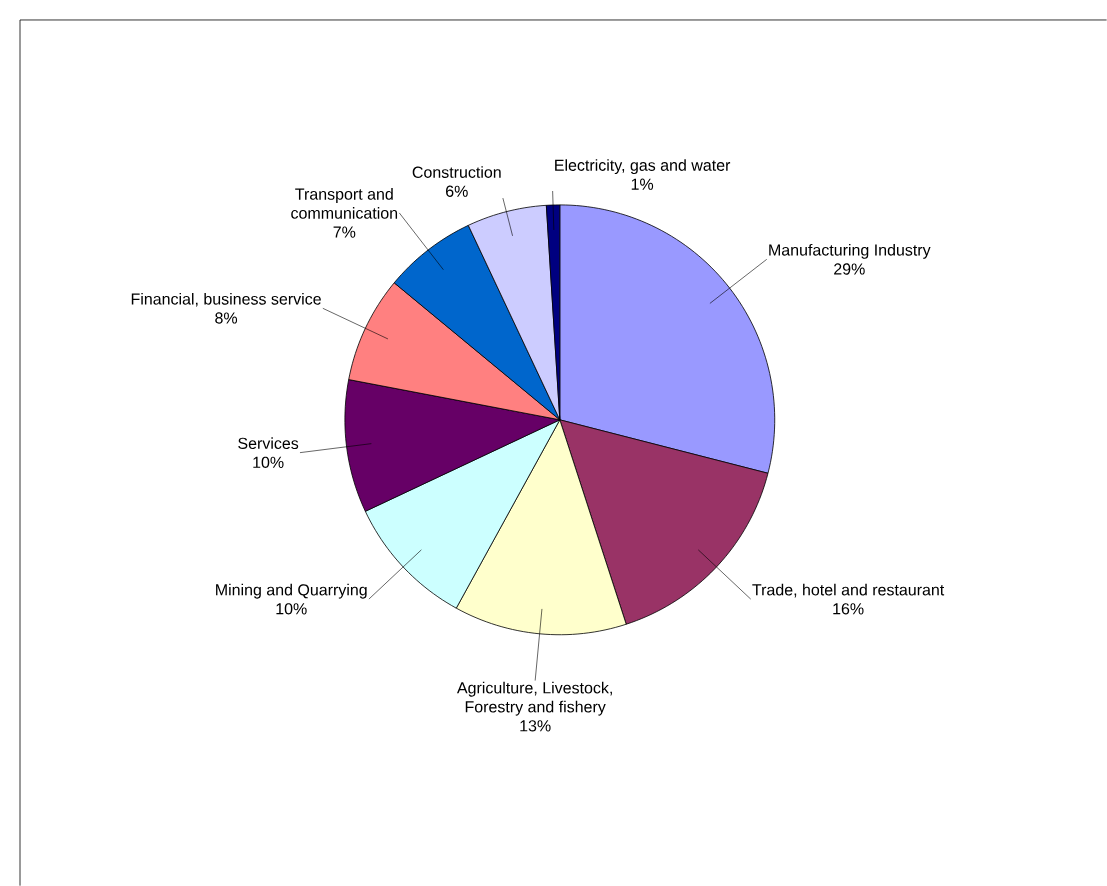 Image resolution: width=1107 pixels, height=886 pixels. What do you see at coordinates (642, 184) in the screenshot?
I see `data-label: 1%` at bounding box center [642, 184].